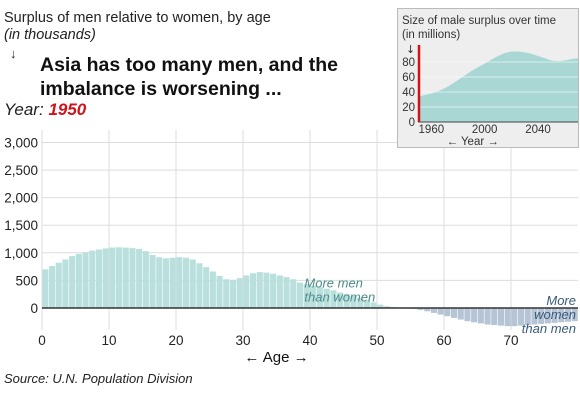  I want to click on x-tick-label: 20, so click(175, 340).